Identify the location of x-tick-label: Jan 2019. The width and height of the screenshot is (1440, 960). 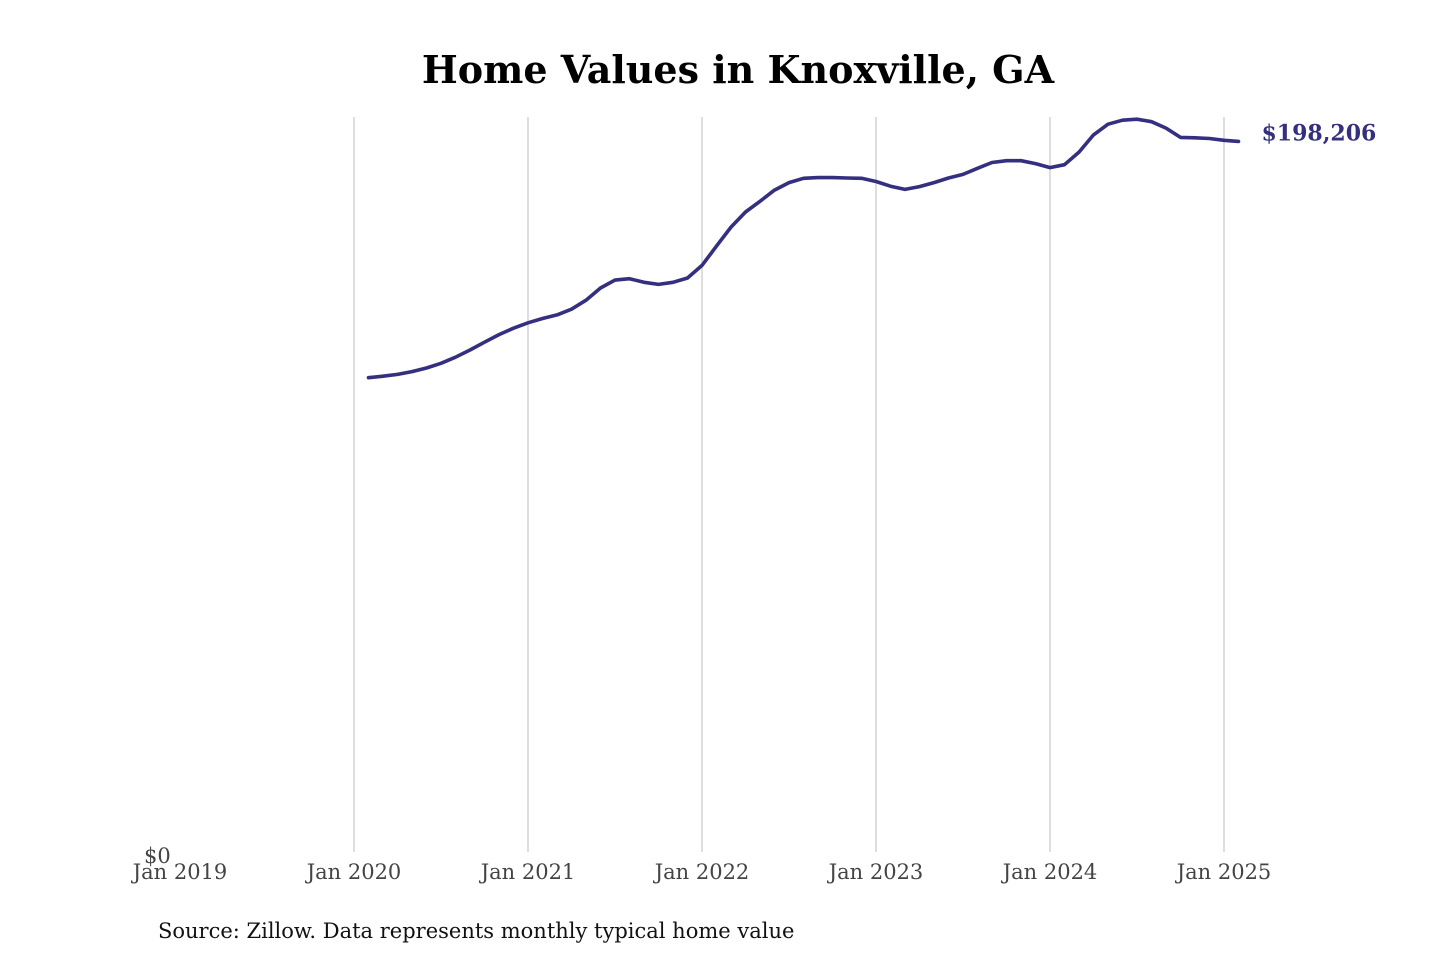
(179, 872).